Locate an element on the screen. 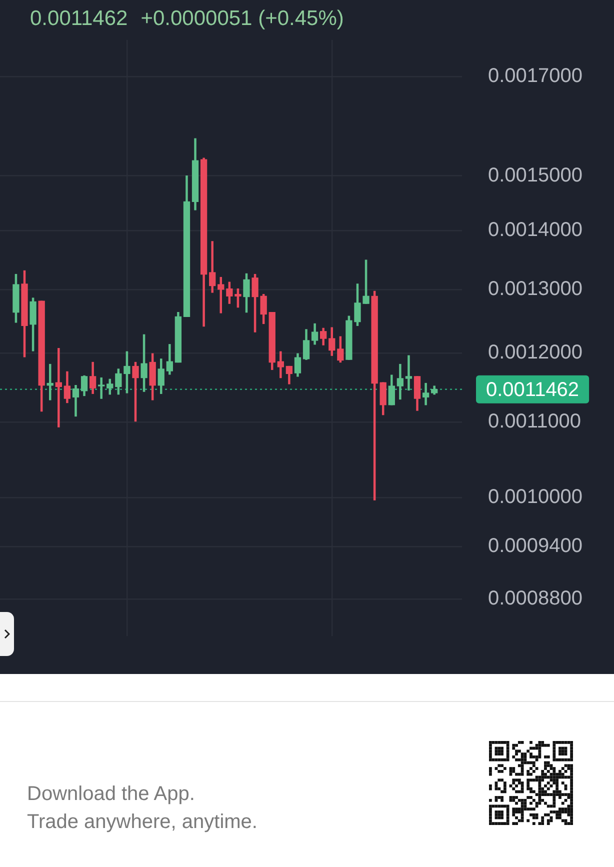  y-tick-label: 0.0010000 is located at coordinates (535, 497).